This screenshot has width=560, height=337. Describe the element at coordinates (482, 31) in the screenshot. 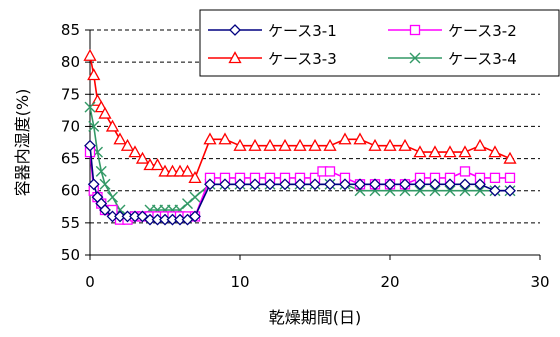

I see `legend-label: ケース3-2` at that location.